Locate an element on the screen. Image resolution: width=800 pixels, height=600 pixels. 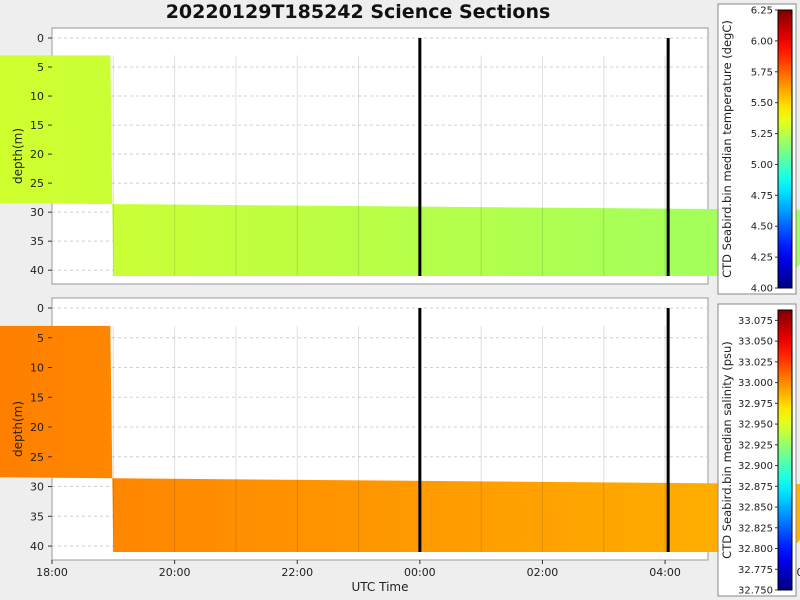
colorbar-tick-label: 32.950 is located at coordinates (755, 425).